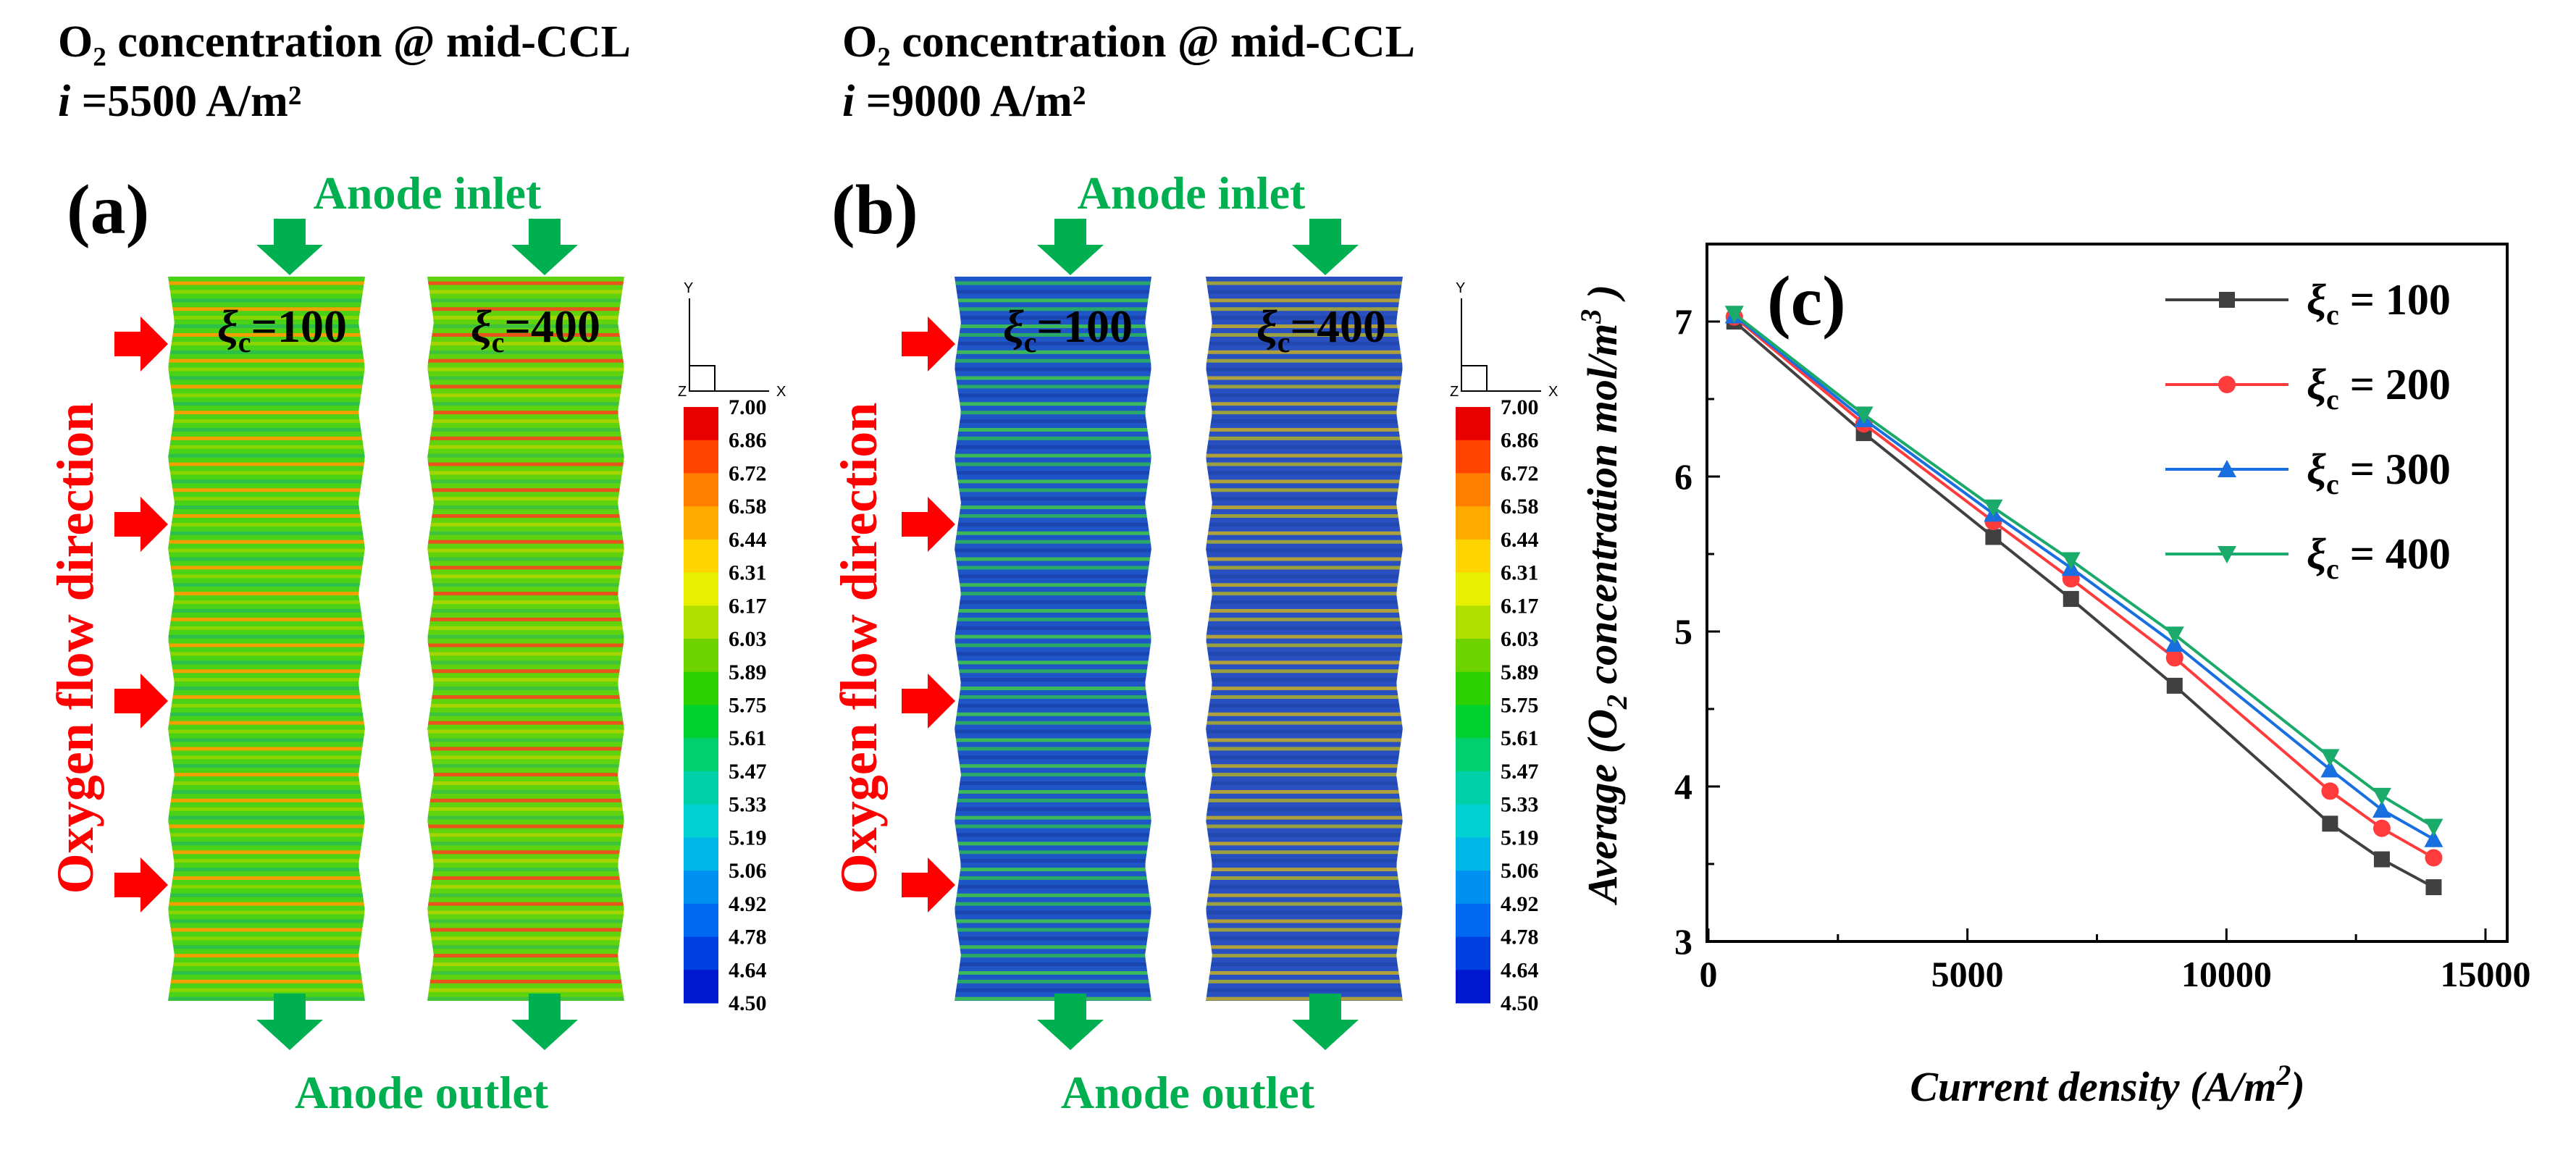 The height and width of the screenshot is (1158, 2576). I want to click on panel-a-field-left, so click(266, 639).